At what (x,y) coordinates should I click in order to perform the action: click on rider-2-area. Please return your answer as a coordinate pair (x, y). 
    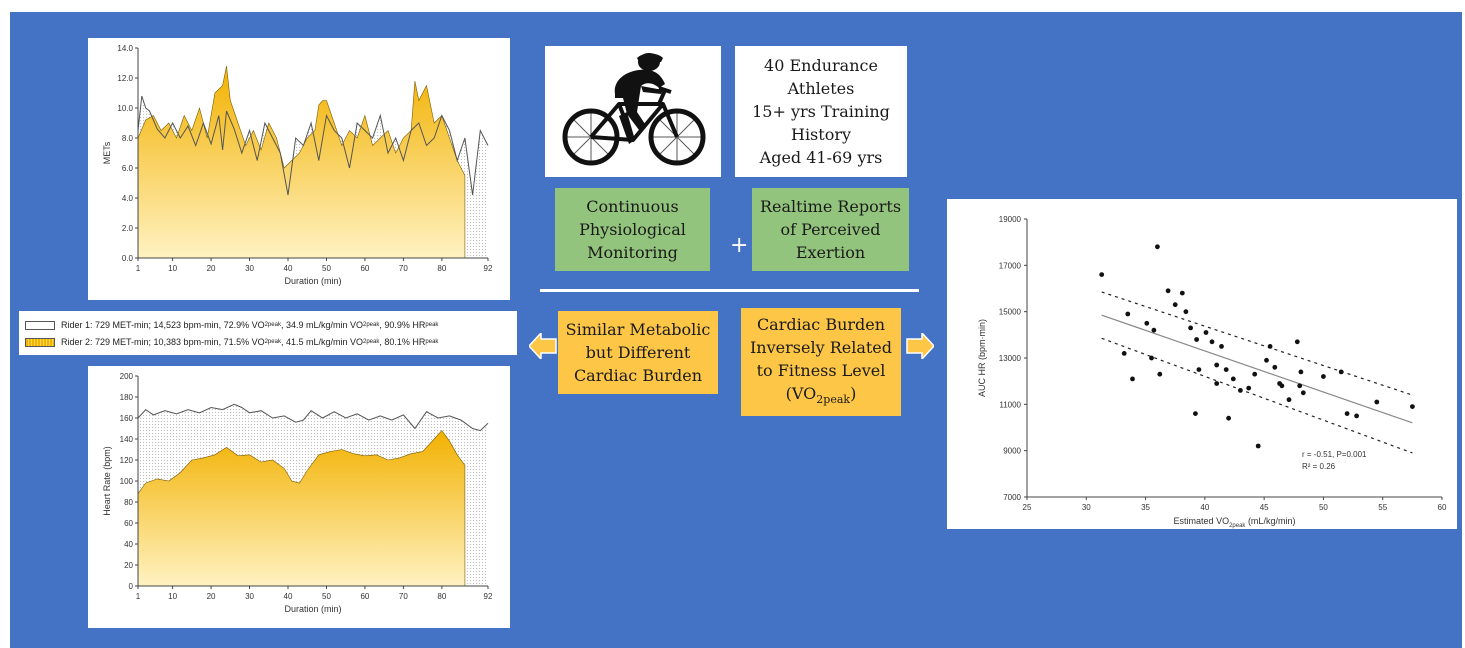
    Looking at the image, I should click on (301, 162).